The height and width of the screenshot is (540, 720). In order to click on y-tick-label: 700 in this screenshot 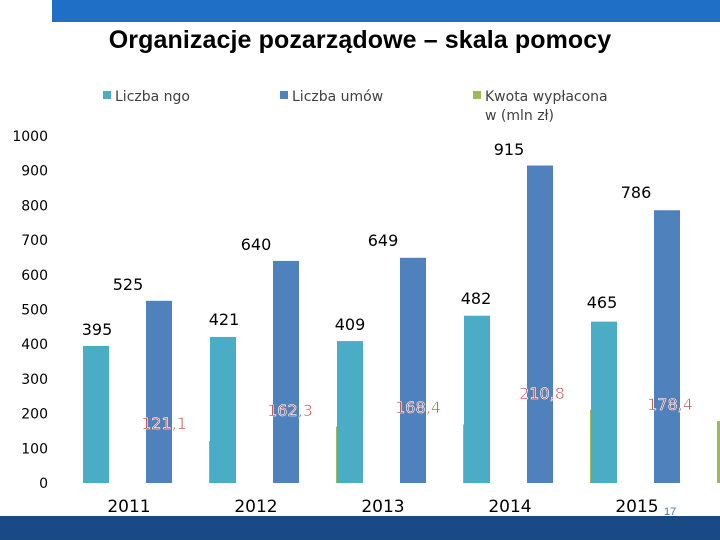, I will do `click(34, 241)`.